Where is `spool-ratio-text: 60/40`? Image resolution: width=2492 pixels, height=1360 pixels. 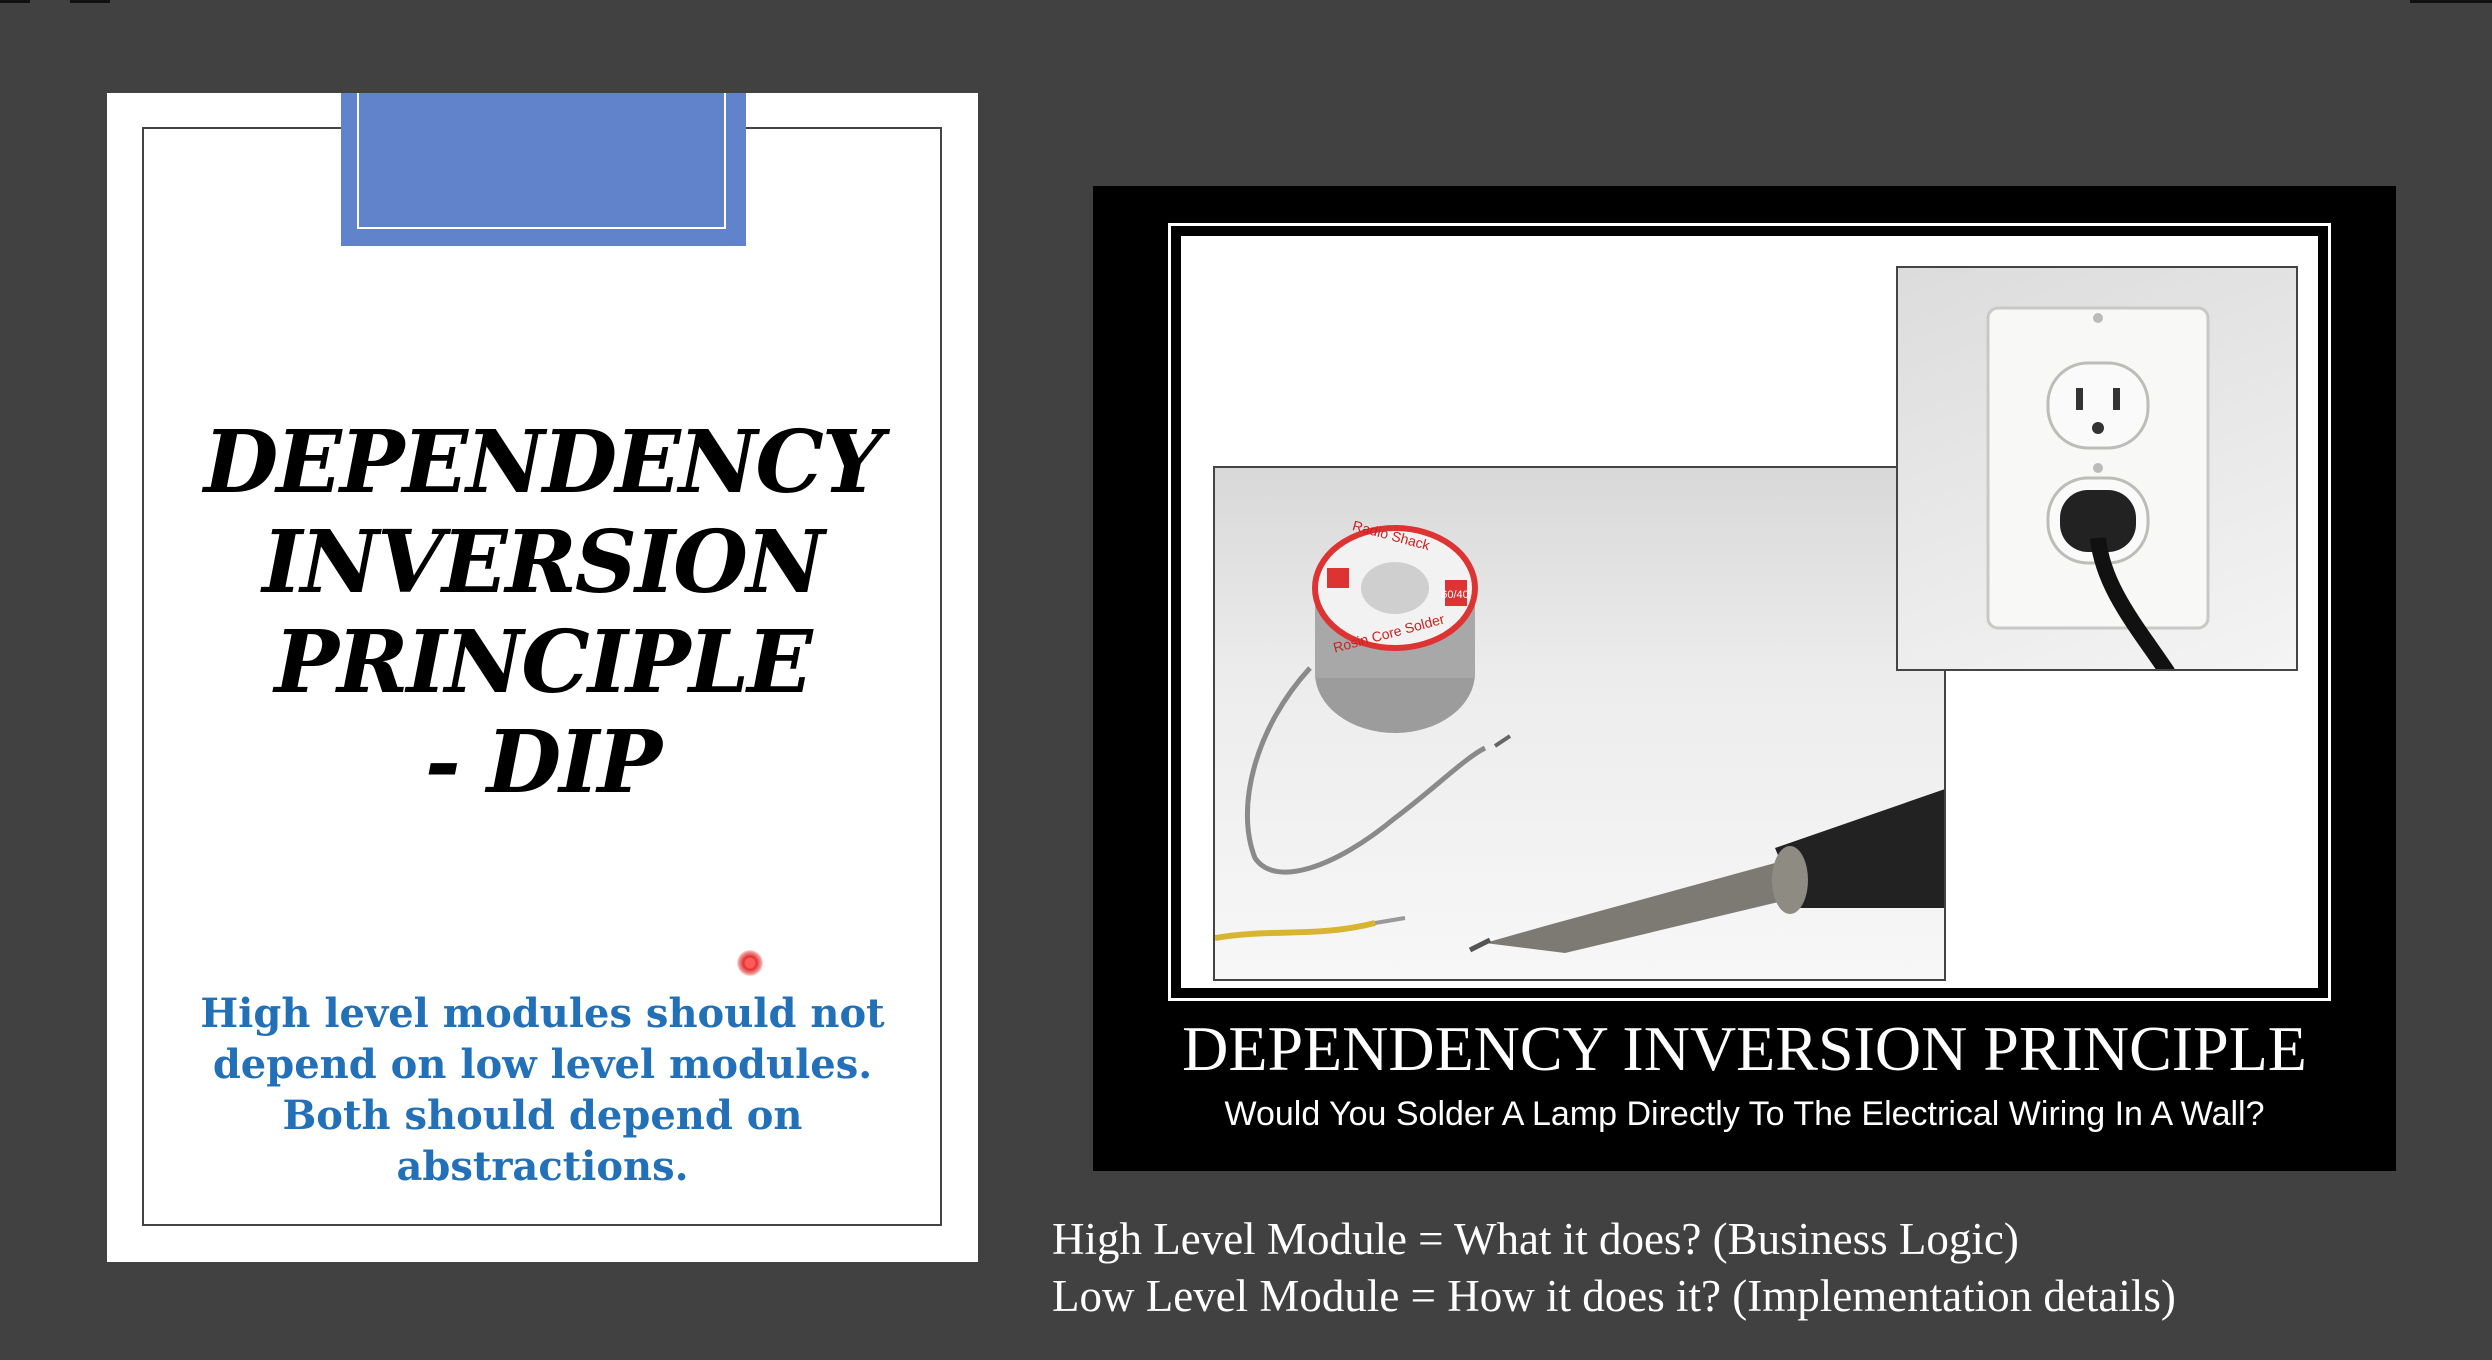 spool-ratio-text: 60/40 is located at coordinates (1455, 595).